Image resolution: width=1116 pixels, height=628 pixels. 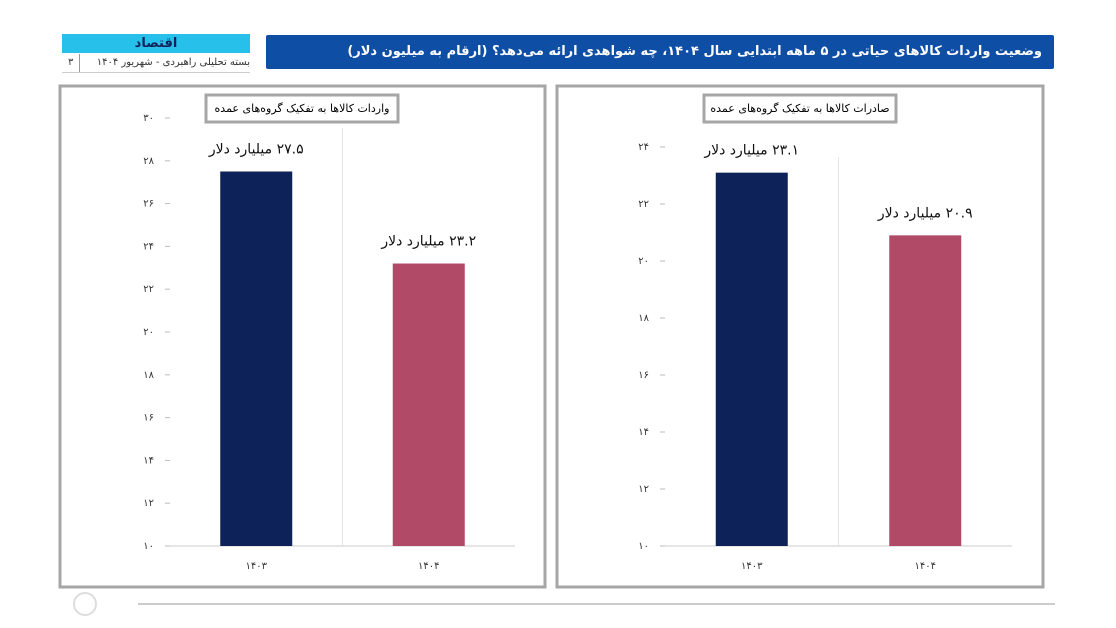 What do you see at coordinates (256, 150) in the screenshot?
I see `value-label: ۲۷.۵ میلیارد دلار` at bounding box center [256, 150].